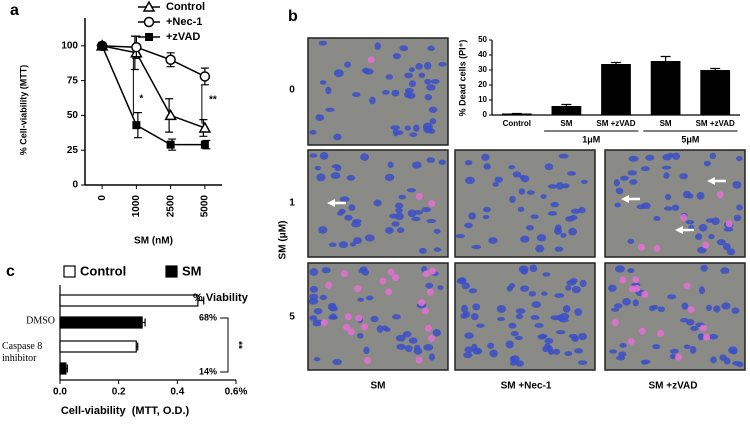 The width and height of the screenshot is (750, 426). I want to click on panel-label: c, so click(10, 271).